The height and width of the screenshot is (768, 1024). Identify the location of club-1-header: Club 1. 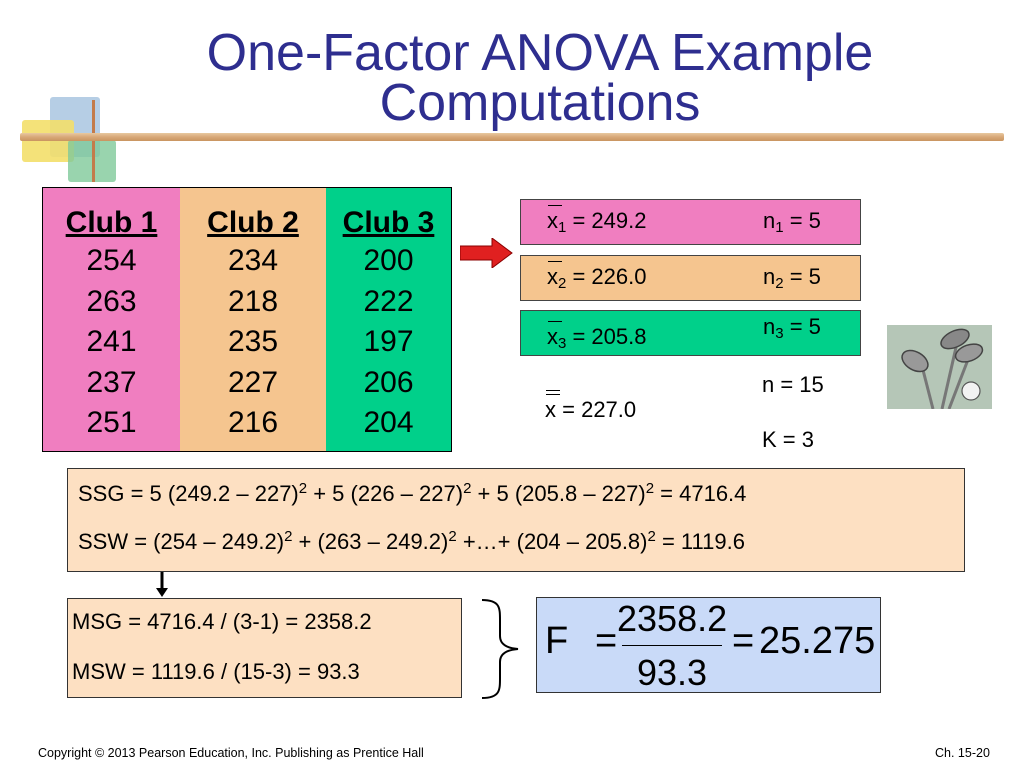
(111, 222).